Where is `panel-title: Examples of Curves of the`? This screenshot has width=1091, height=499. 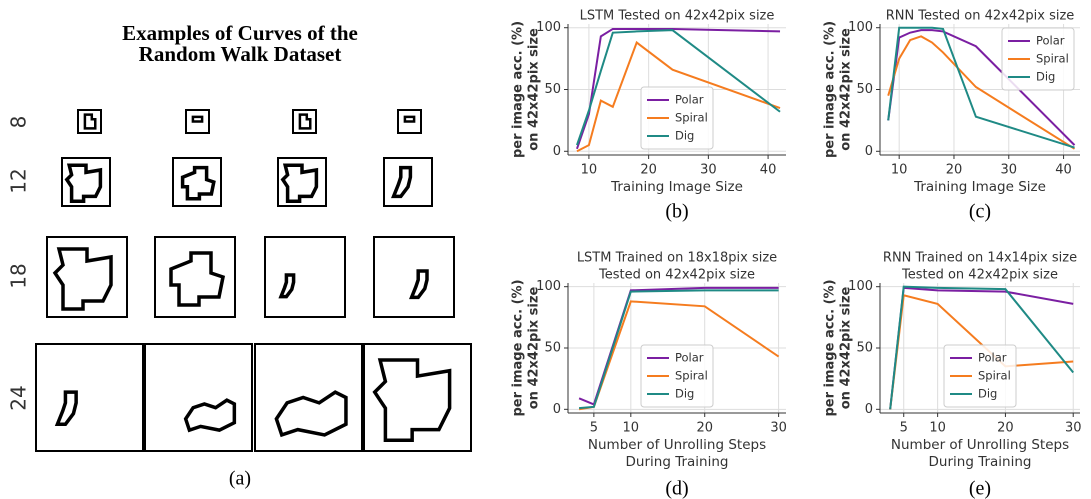
panel-title: Examples of Curves of the is located at coordinates (240, 33).